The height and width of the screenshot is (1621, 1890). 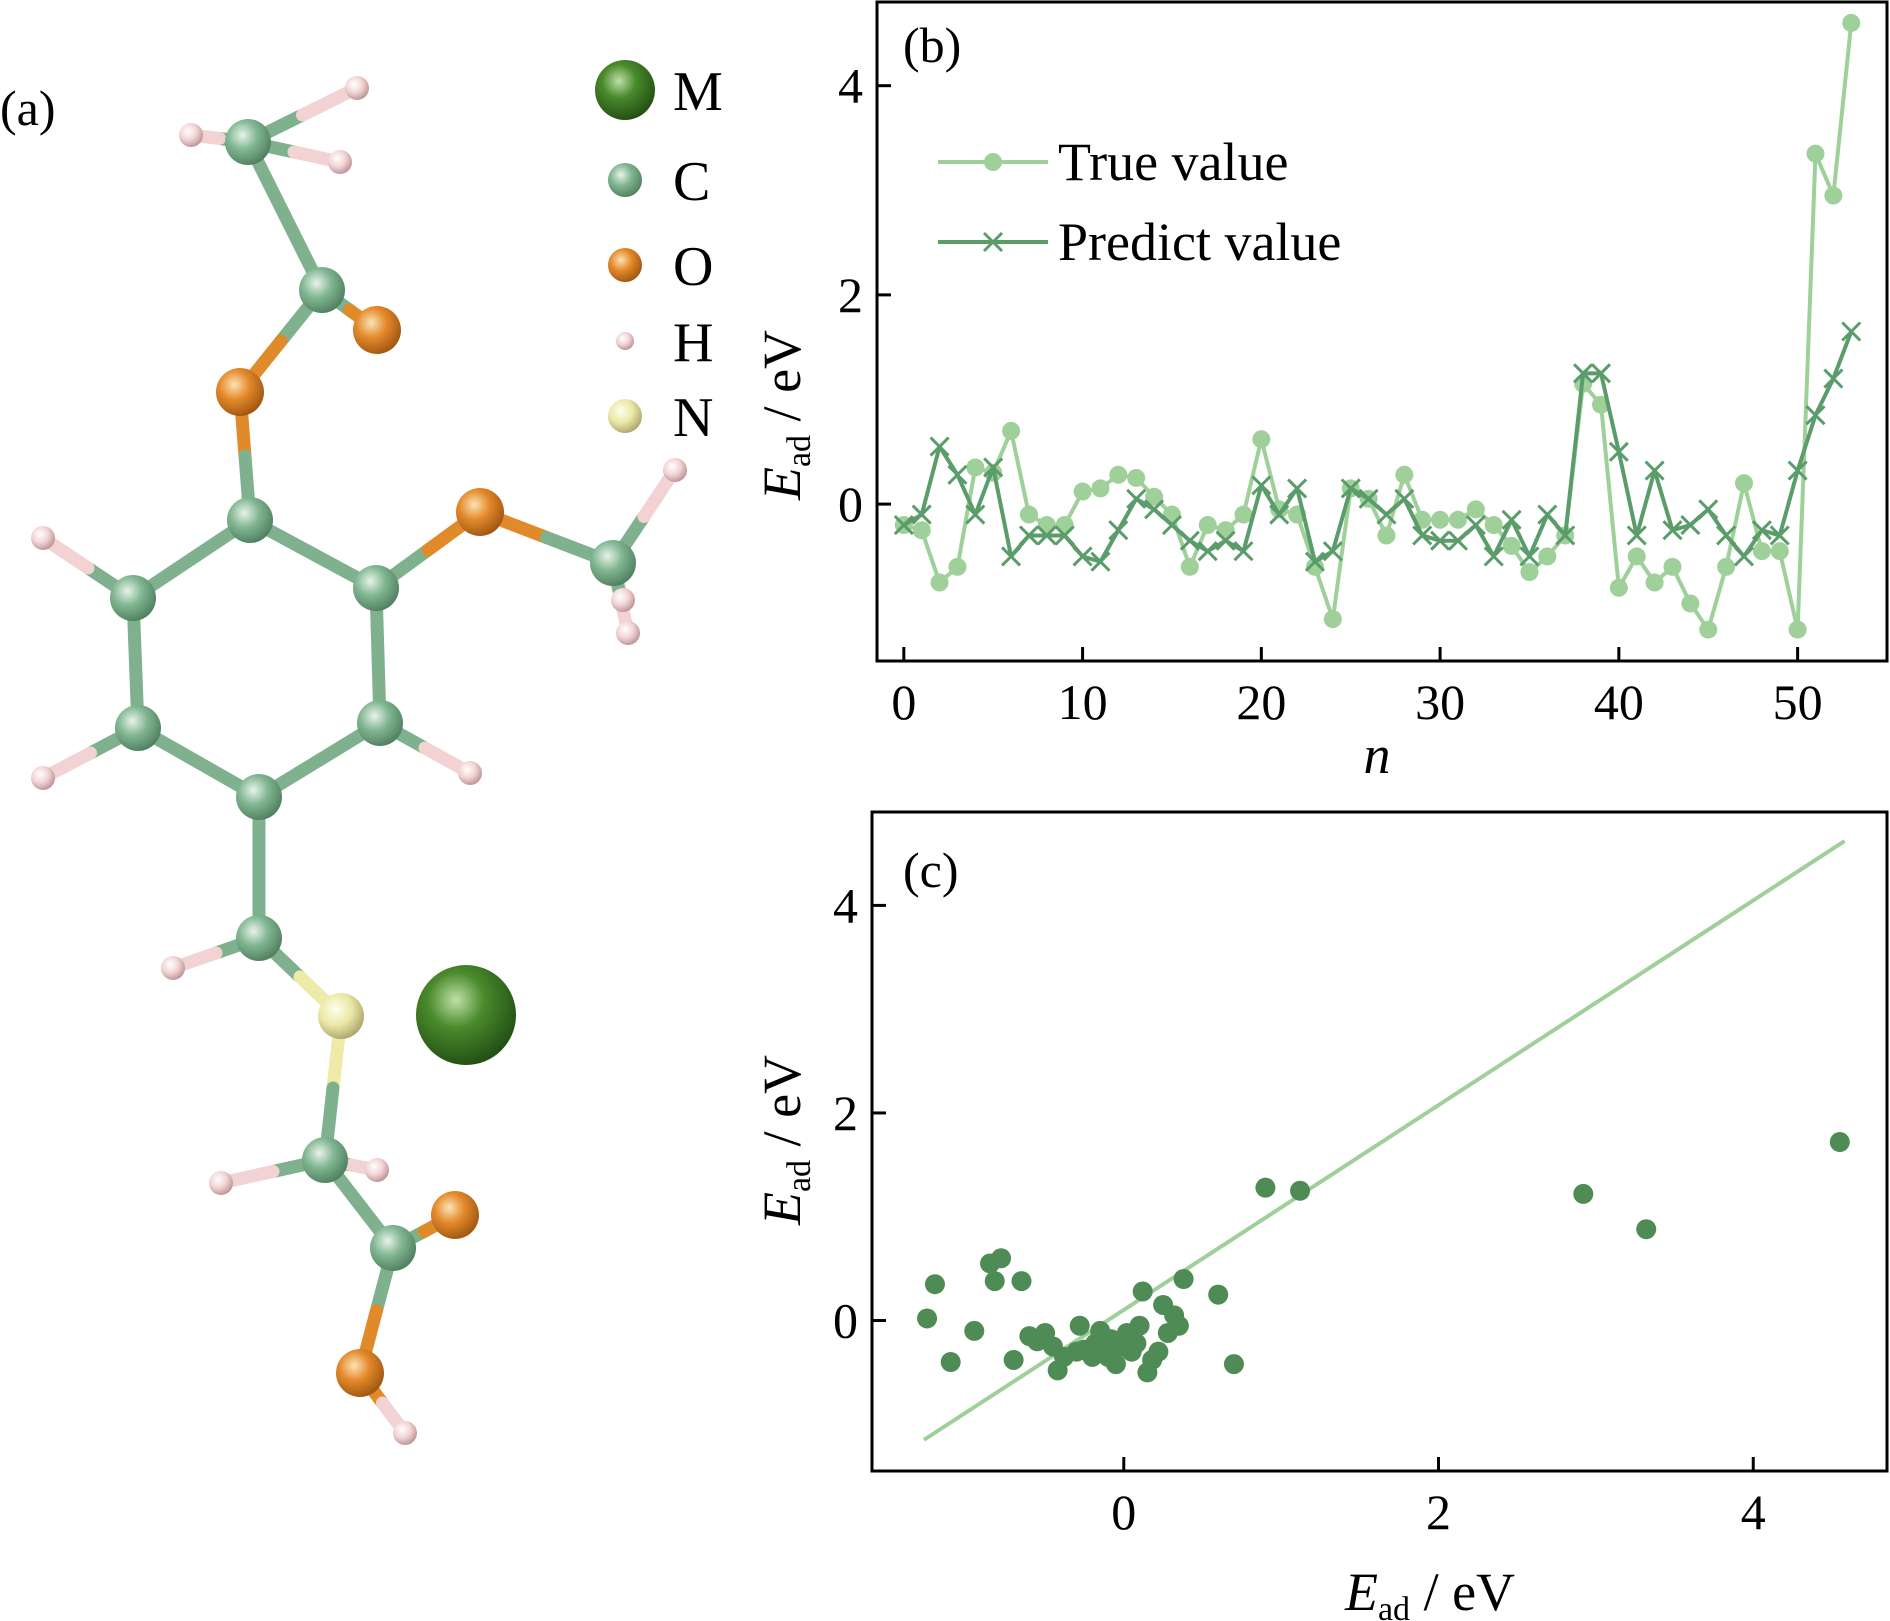 I want to click on x-axis-label-c: Ead / eV, so click(x=1429, y=1591).